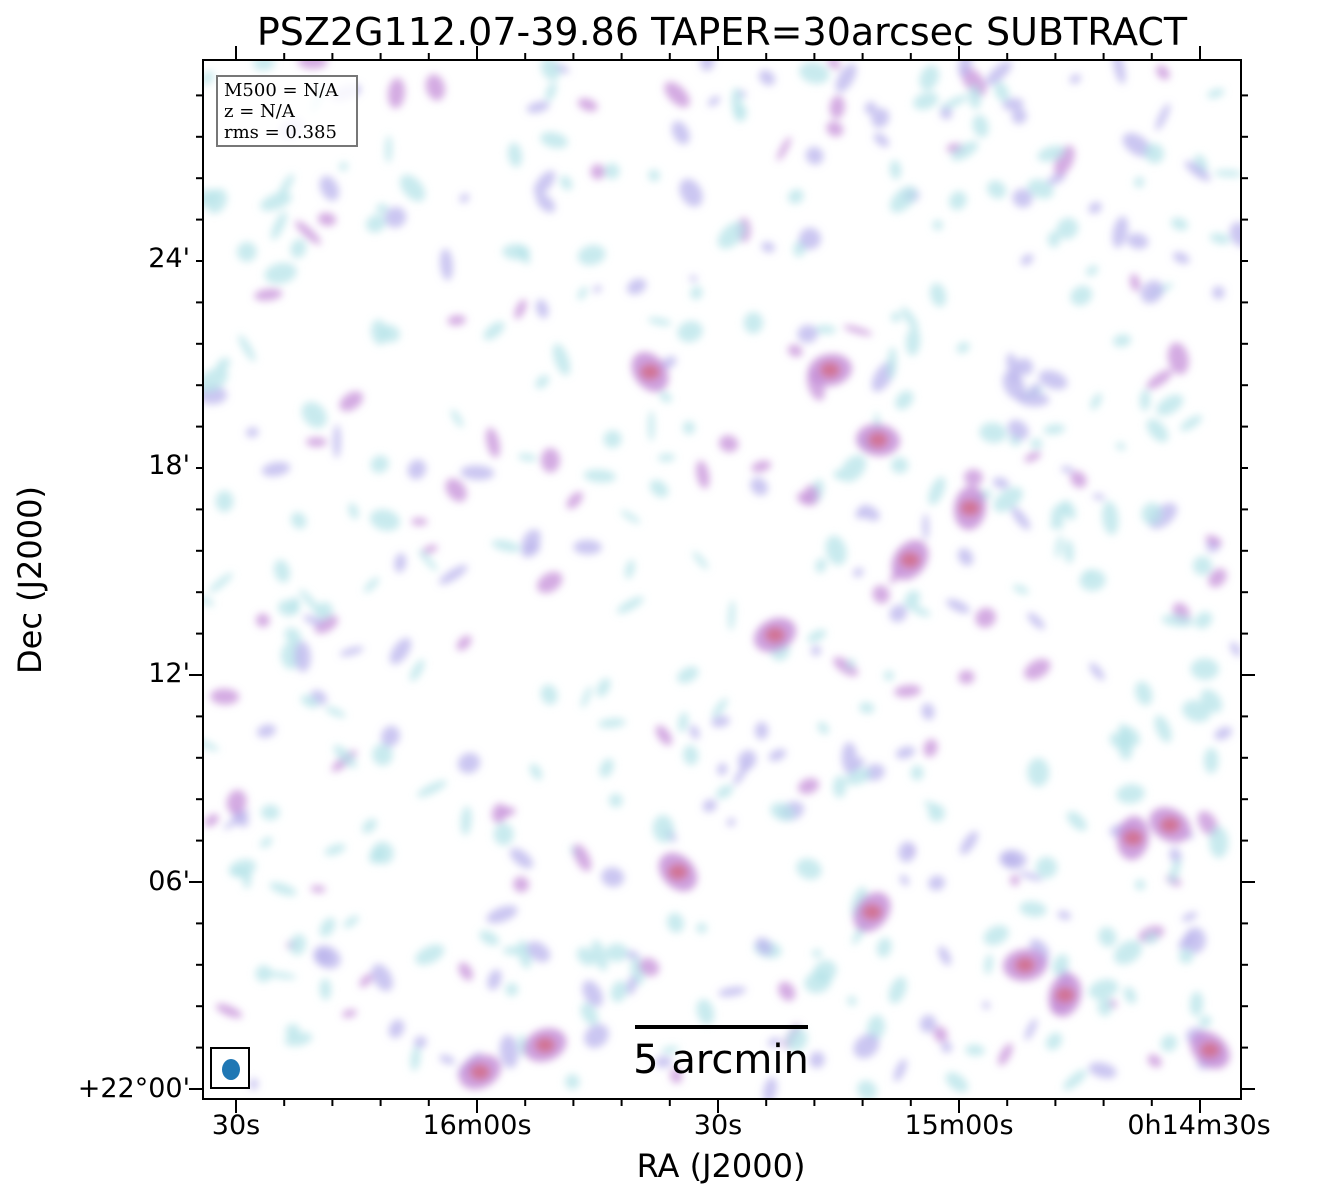 This screenshot has width=1321, height=1200. Describe the element at coordinates (169, 465) in the screenshot. I see `y-tick-label: 18'` at that location.